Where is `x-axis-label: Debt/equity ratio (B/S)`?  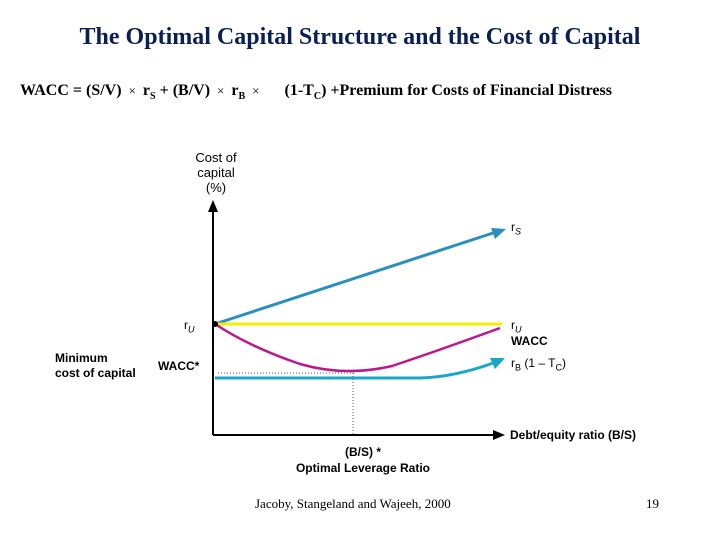
x-axis-label: Debt/equity ratio (B/S) is located at coordinates (573, 435).